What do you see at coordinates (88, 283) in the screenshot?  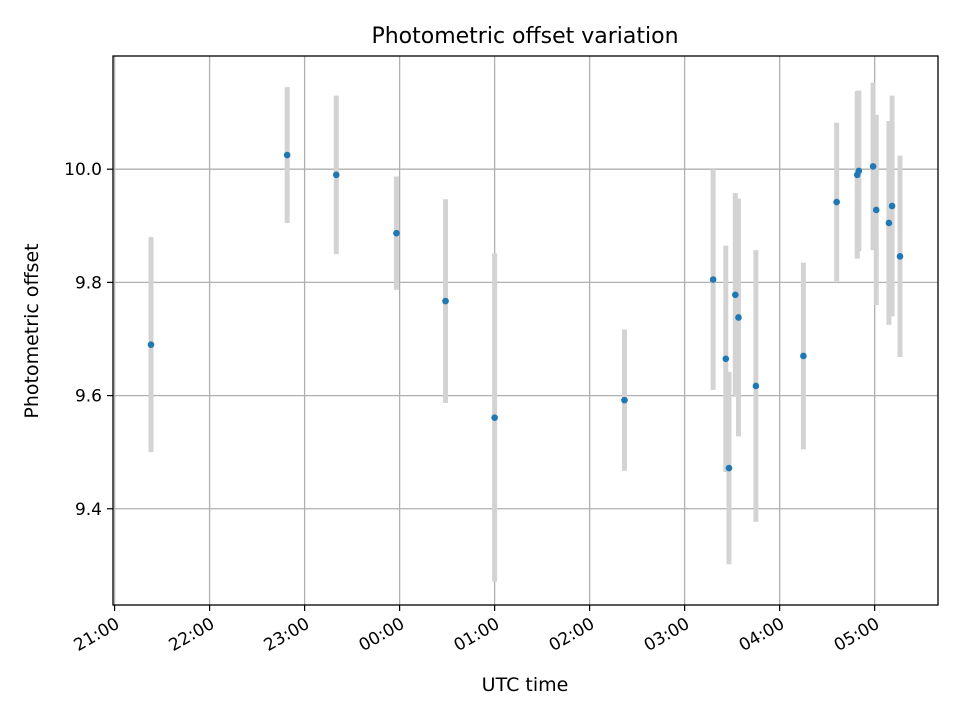 I see `y-tick-label: 9.8` at bounding box center [88, 283].